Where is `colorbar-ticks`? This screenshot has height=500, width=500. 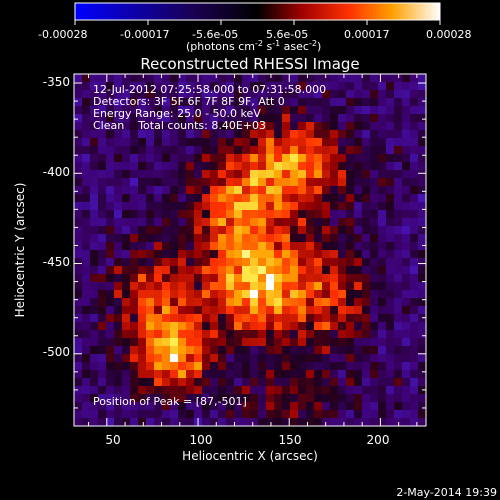
colorbar-ticks is located at coordinates (257, 22).